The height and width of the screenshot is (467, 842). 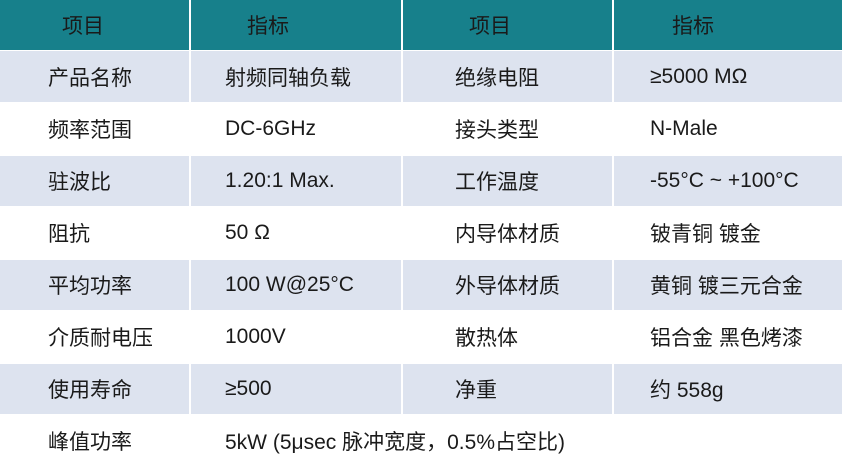 What do you see at coordinates (507, 181) in the screenshot?
I see `table-cell: 工作温度` at bounding box center [507, 181].